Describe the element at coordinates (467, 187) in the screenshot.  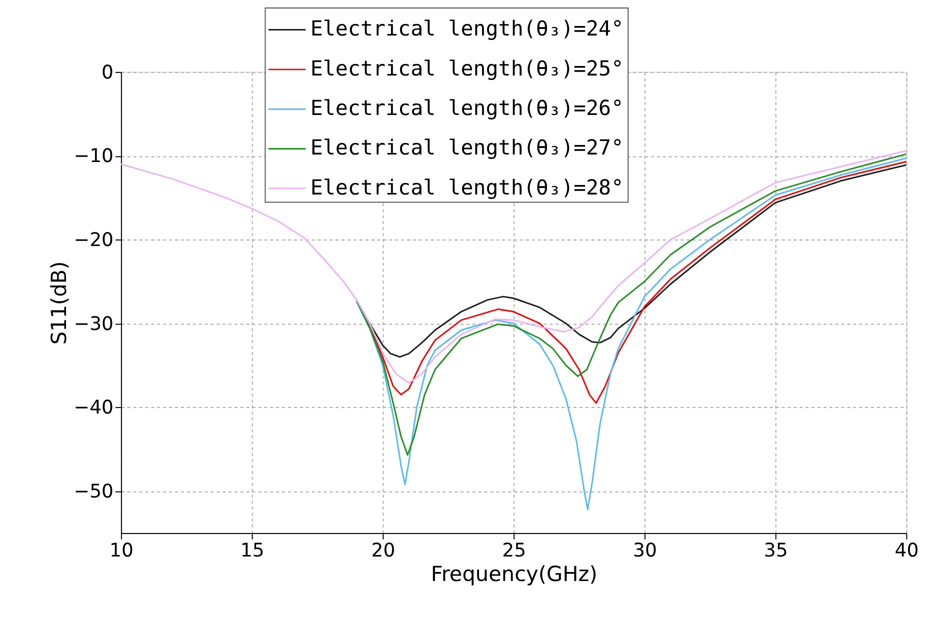
I see `legend-label: Electrical length(θ₃)=28°` at that location.